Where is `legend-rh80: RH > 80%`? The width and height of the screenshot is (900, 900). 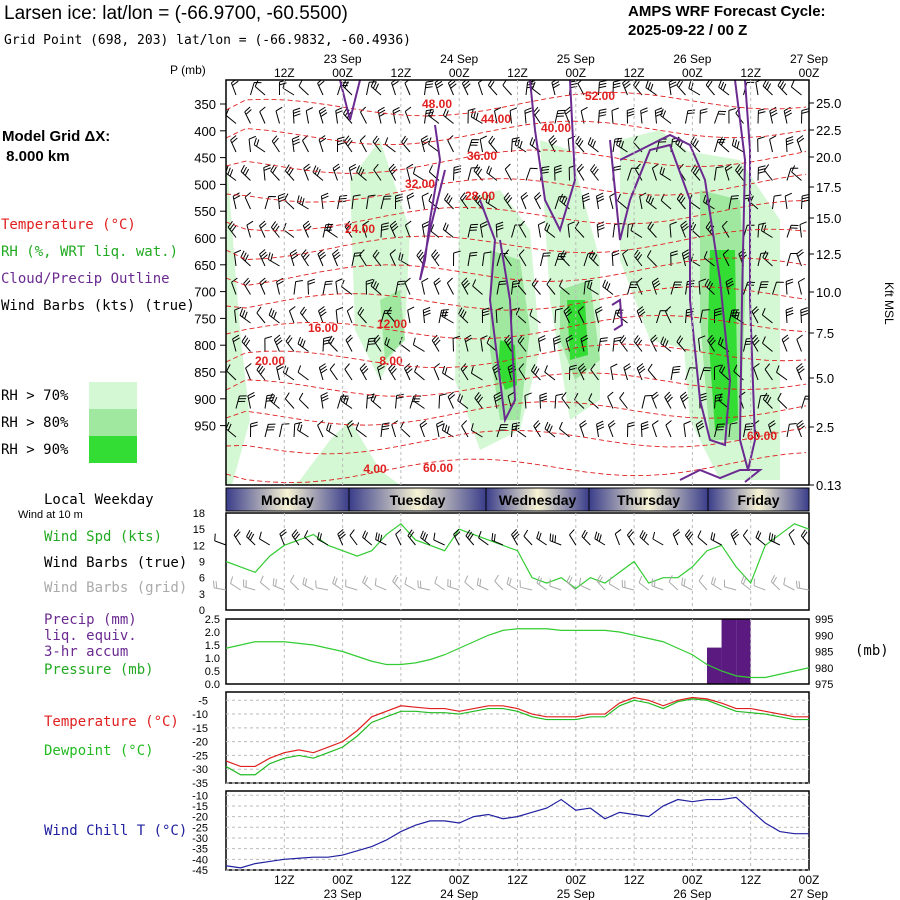 legend-rh80: RH > 80% is located at coordinates (35, 423).